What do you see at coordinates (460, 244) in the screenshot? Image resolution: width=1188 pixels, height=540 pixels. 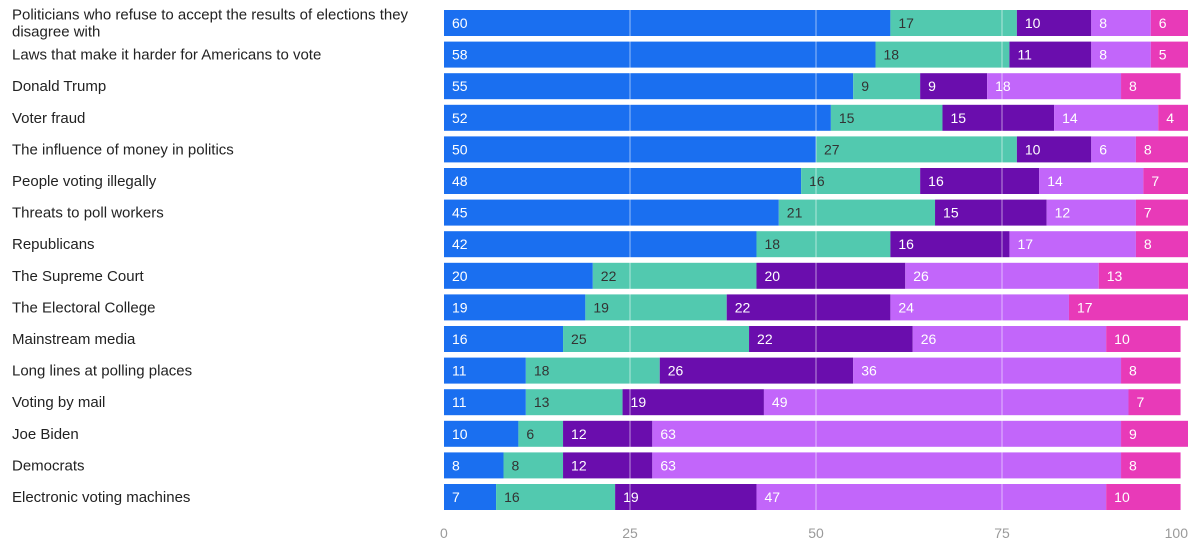 I see `data-label: 42` at bounding box center [460, 244].